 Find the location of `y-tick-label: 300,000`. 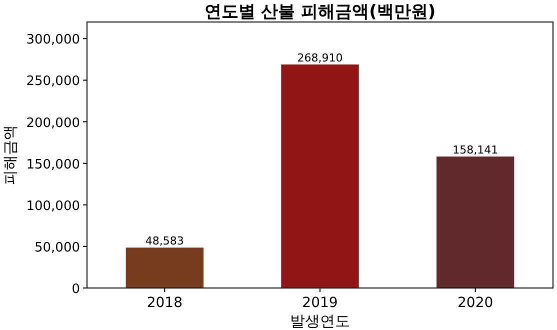

y-tick-label: 300,000 is located at coordinates (53, 40).